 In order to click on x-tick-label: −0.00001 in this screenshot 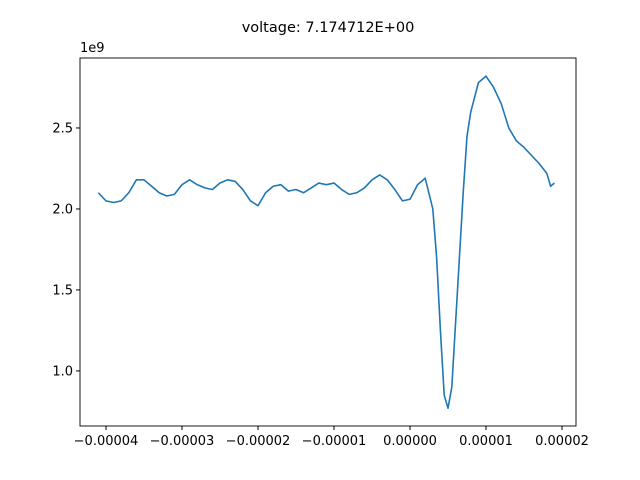, I will do `click(334, 441)`.